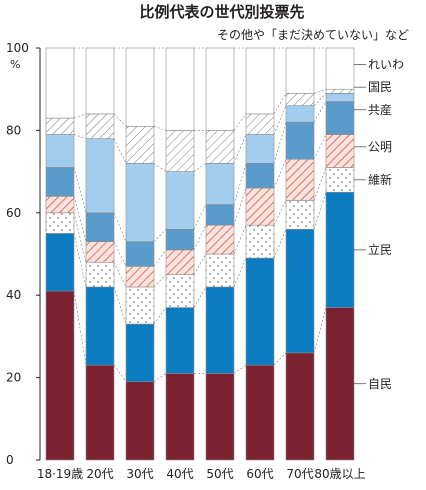  I want to click on series-label: れいわ, so click(386, 64).